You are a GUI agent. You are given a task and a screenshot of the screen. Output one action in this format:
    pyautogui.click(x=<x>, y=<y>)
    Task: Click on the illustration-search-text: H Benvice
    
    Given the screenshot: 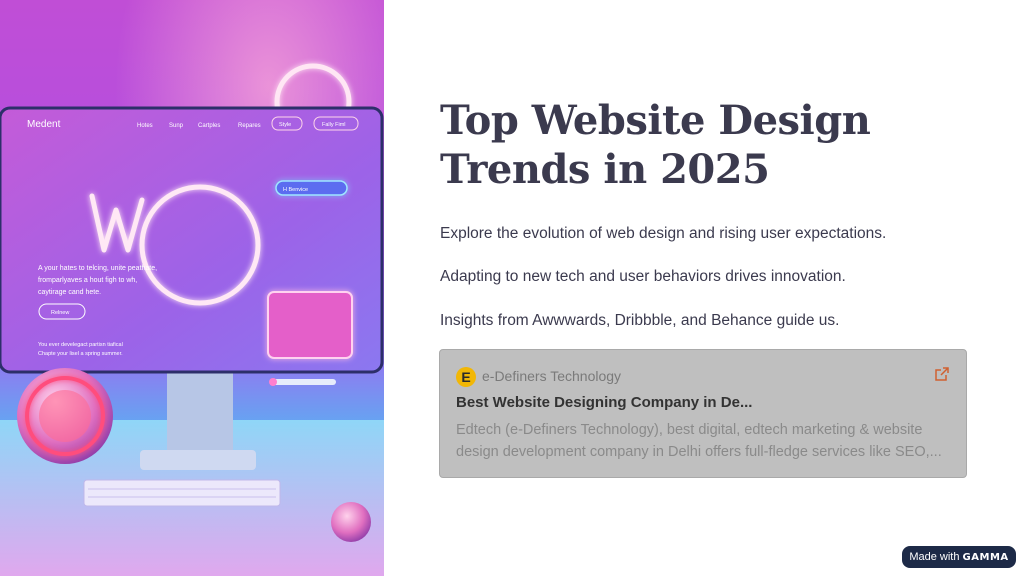 What is the action you would take?
    pyautogui.click(x=295, y=190)
    